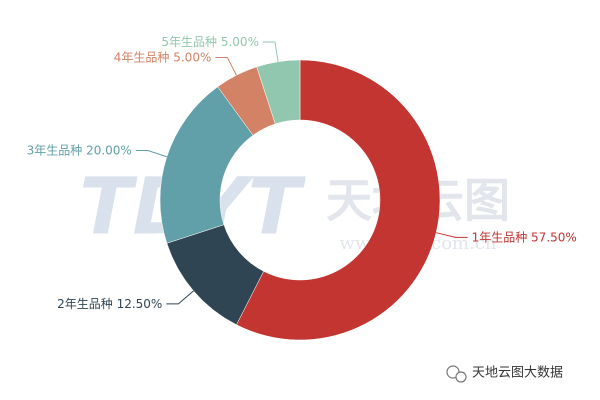 The image size is (600, 400). I want to click on label-category: 5年生品种, so click(189, 41).